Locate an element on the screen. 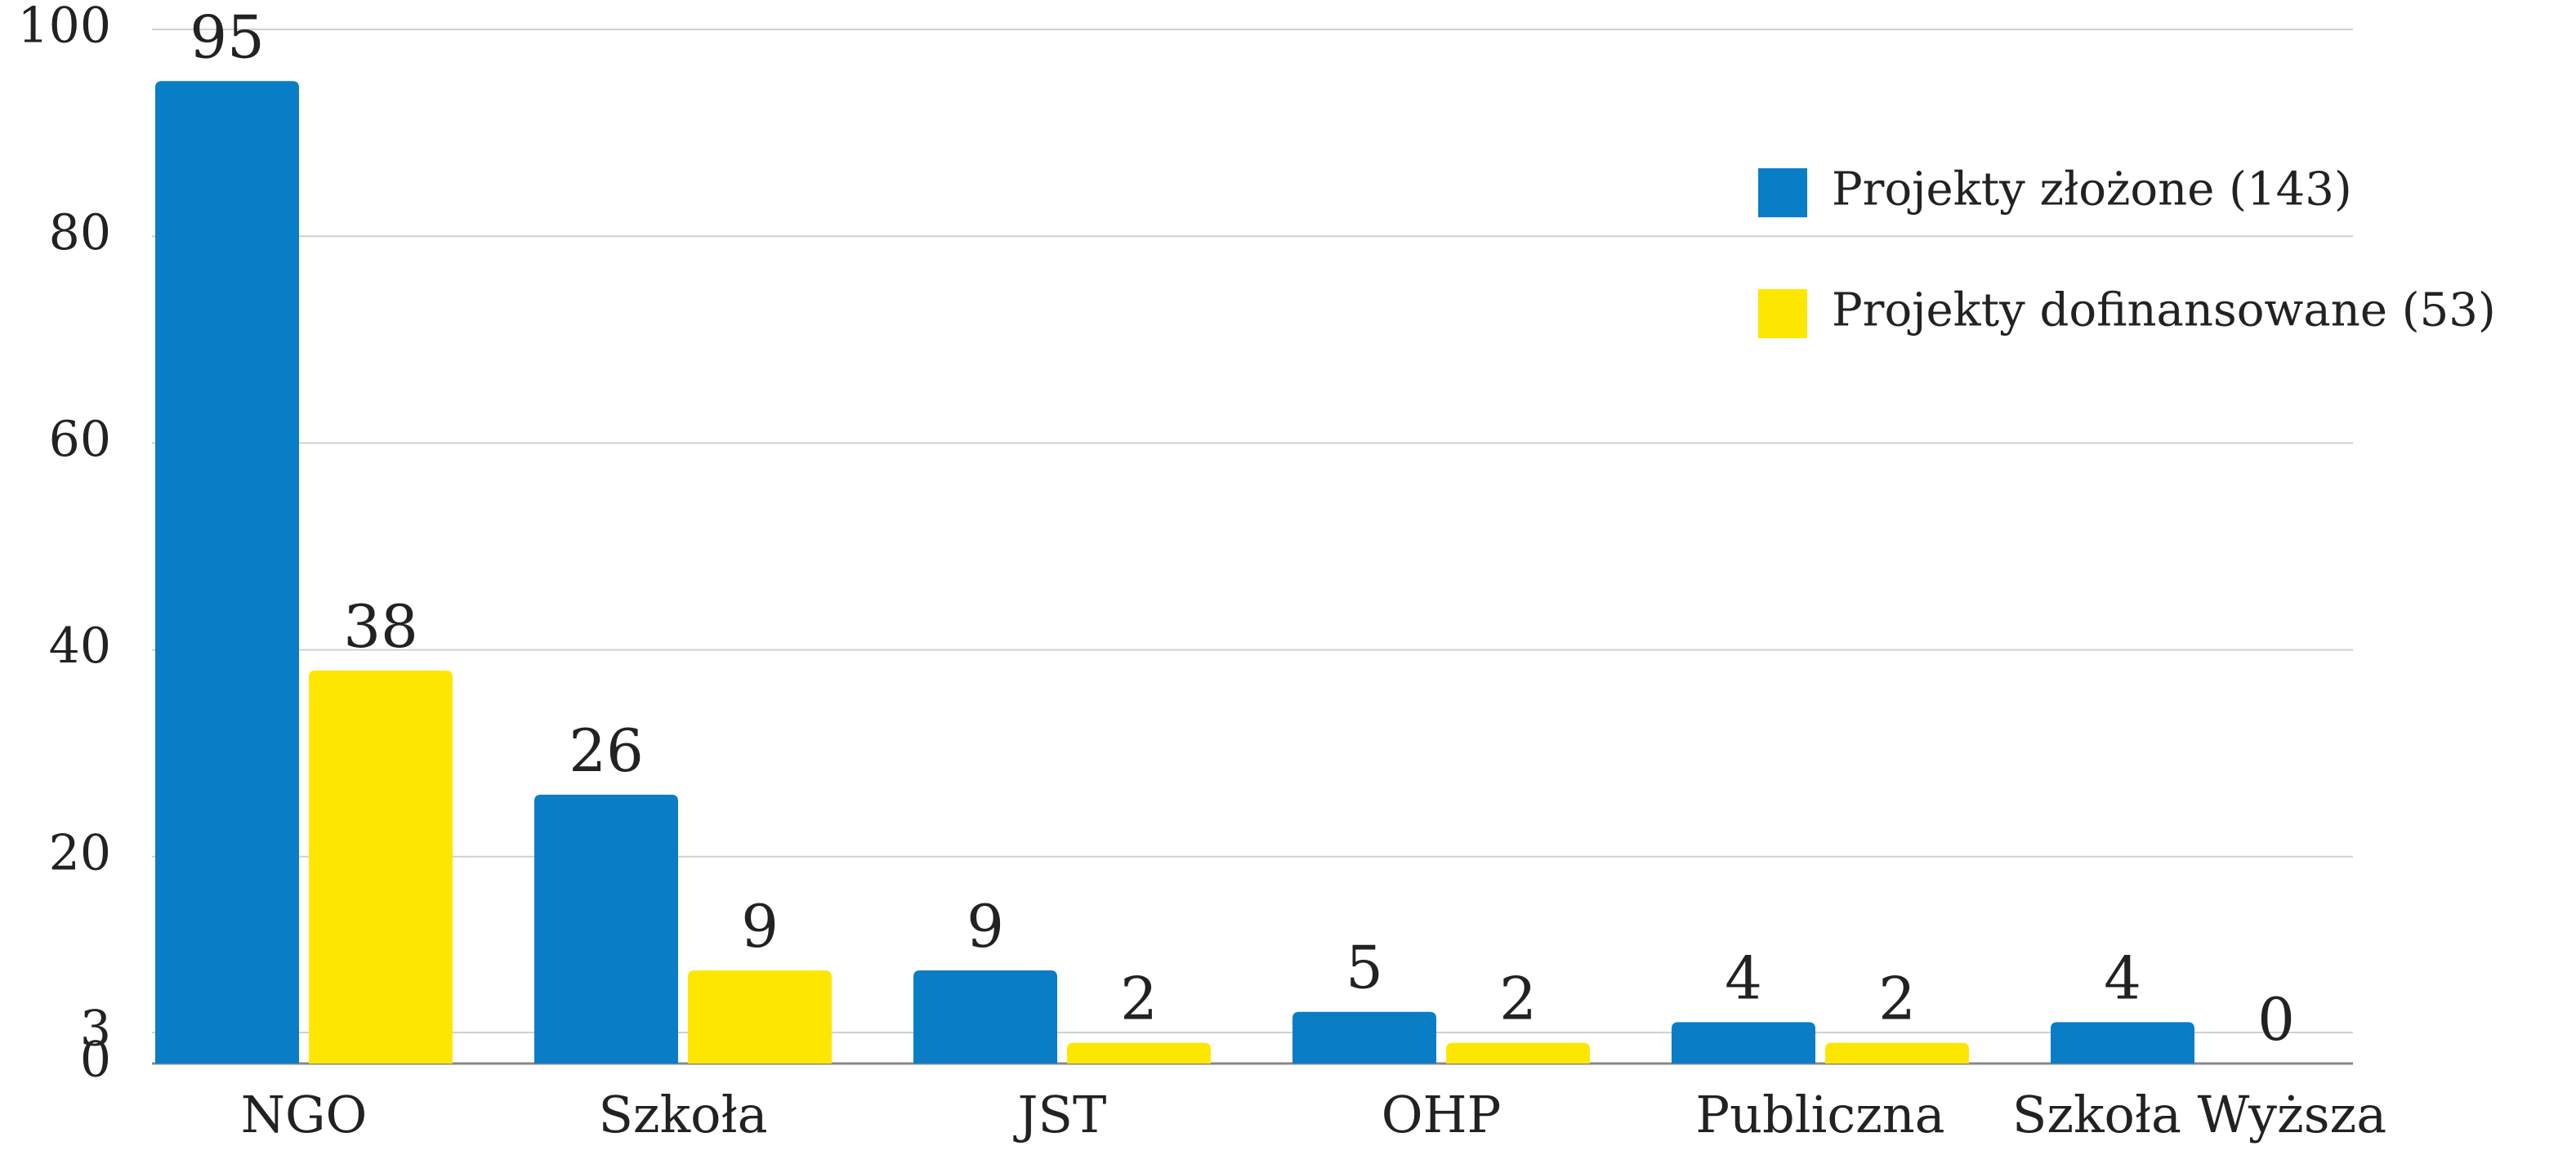 This screenshot has height=1155, width=2576. y-tick-label: 40 is located at coordinates (80, 646).